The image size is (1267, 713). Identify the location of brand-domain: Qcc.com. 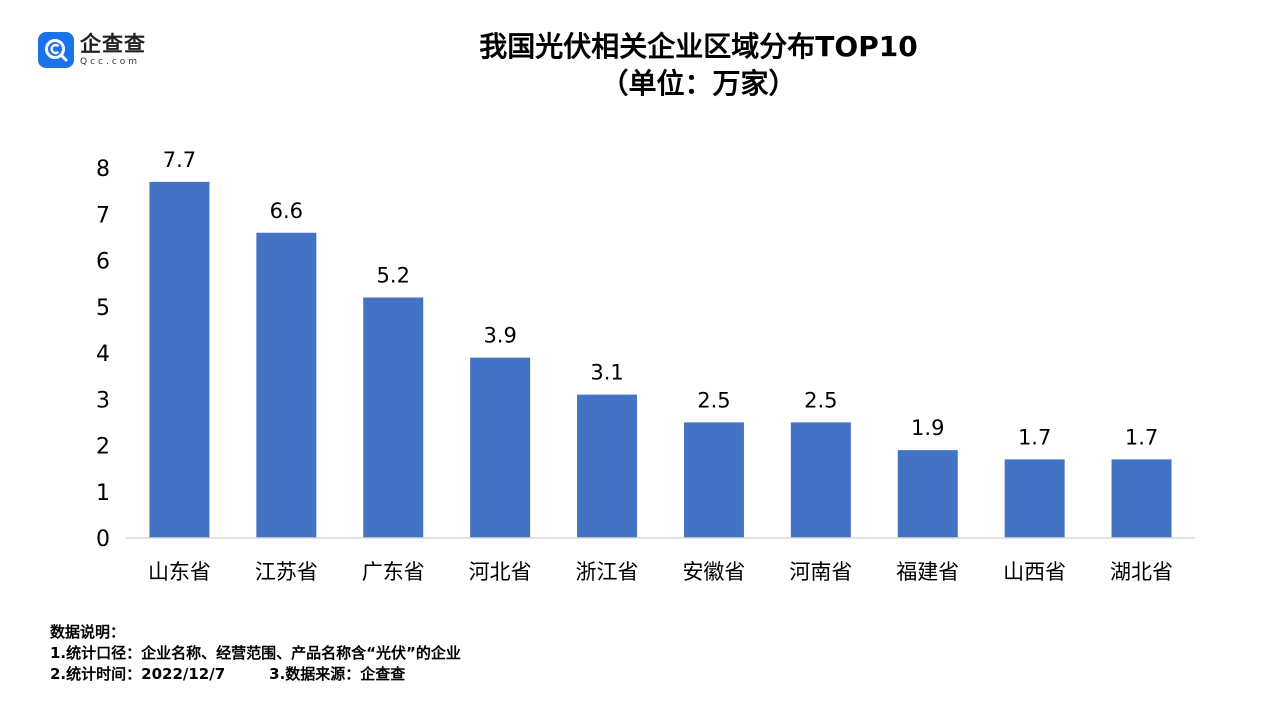
(110, 61).